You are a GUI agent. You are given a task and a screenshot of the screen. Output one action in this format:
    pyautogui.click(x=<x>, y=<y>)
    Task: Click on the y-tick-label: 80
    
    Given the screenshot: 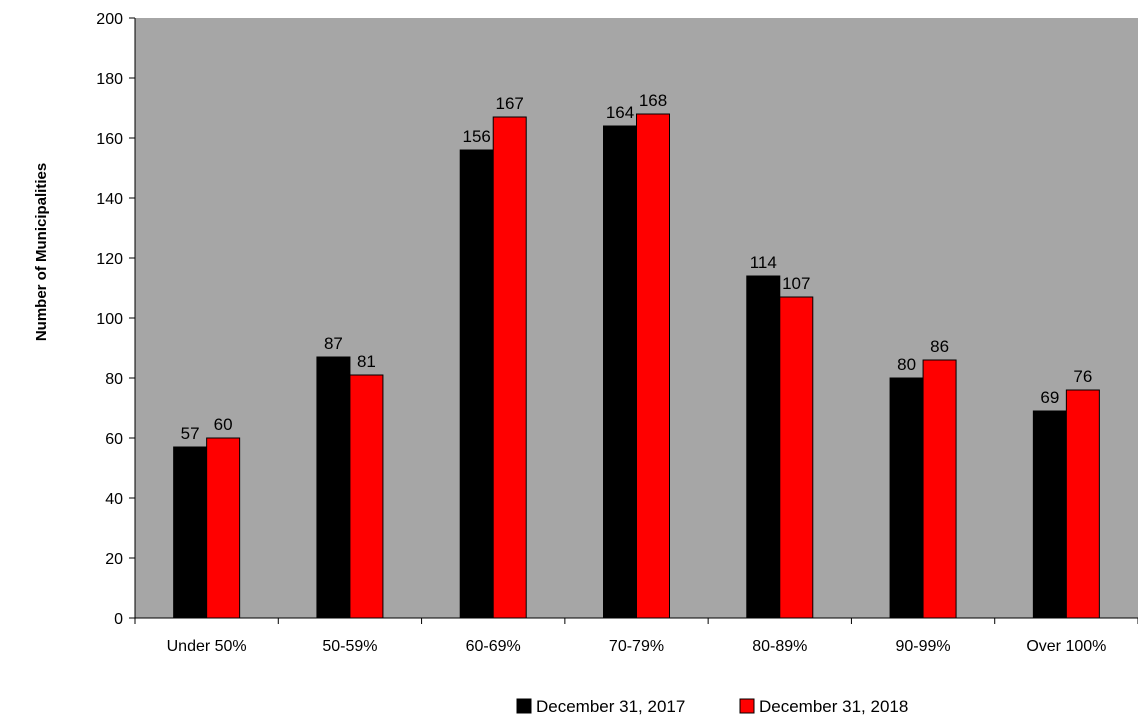 What is the action you would take?
    pyautogui.click(x=114, y=379)
    